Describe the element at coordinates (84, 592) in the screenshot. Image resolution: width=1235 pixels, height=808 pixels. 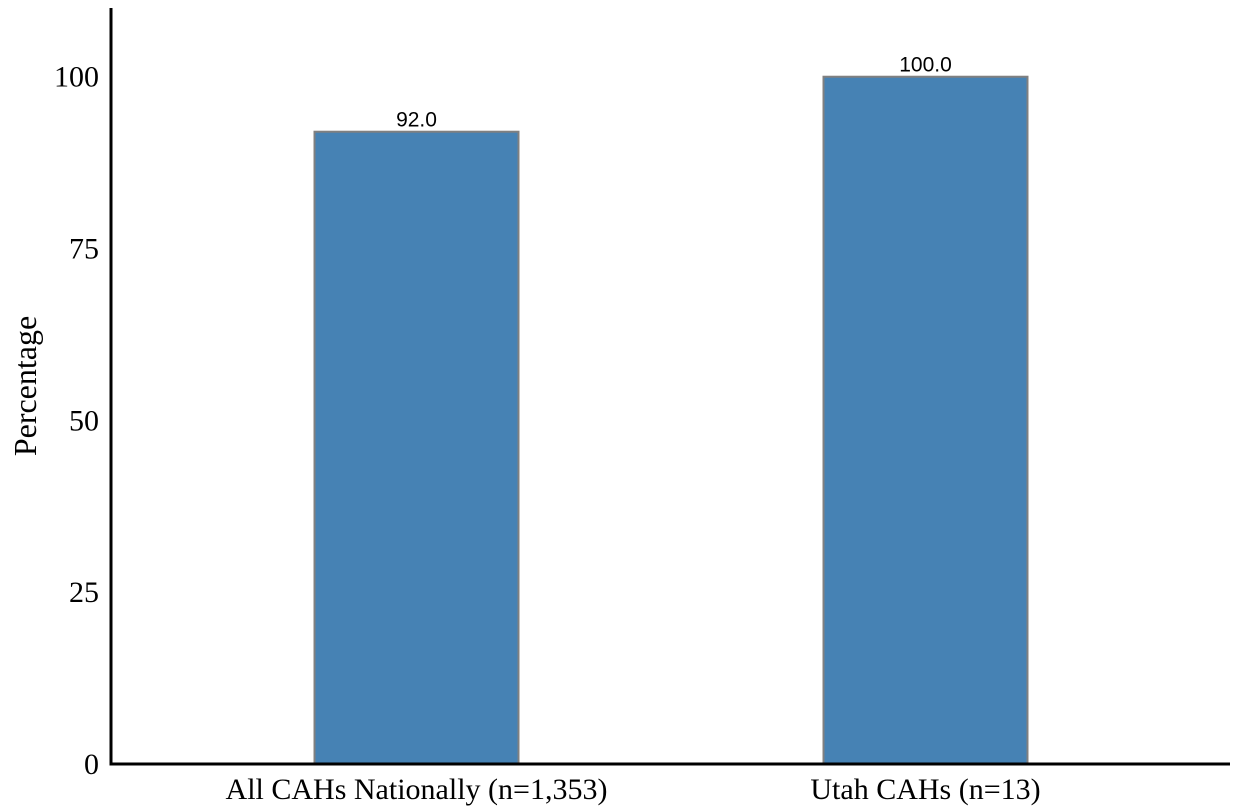
I see `y-tick-label: 25` at that location.